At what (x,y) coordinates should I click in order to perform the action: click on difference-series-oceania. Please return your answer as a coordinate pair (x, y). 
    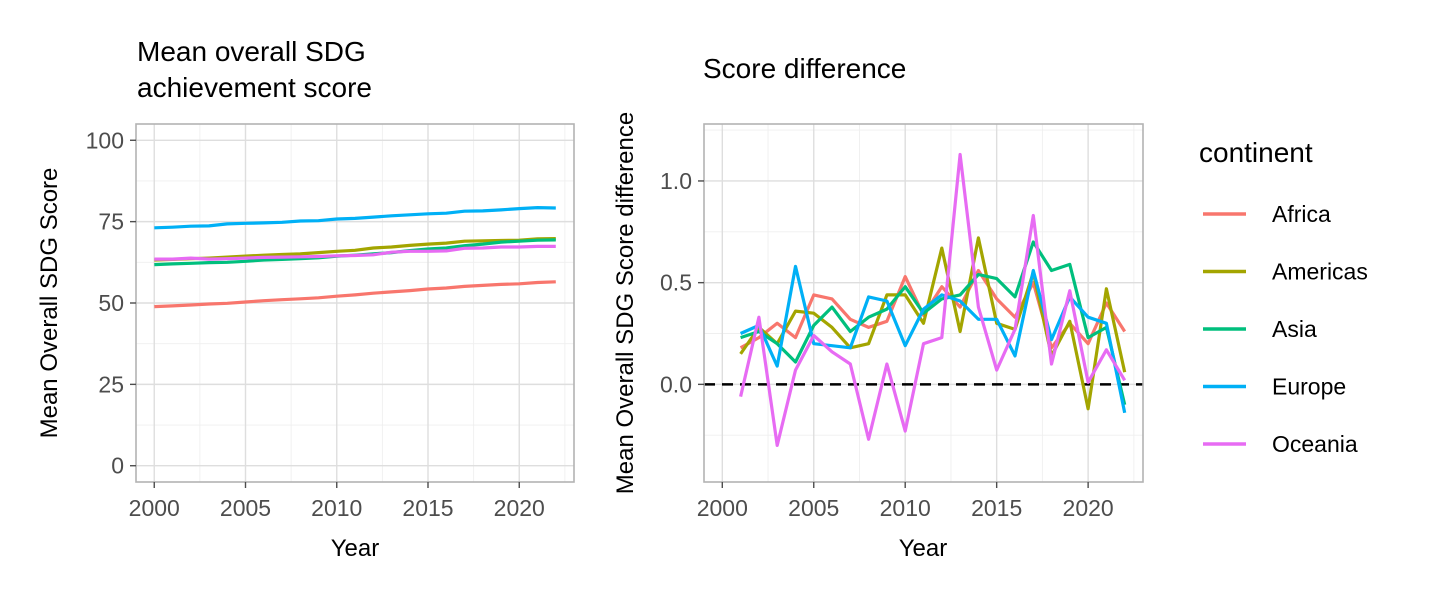
    Looking at the image, I should click on (933, 299).